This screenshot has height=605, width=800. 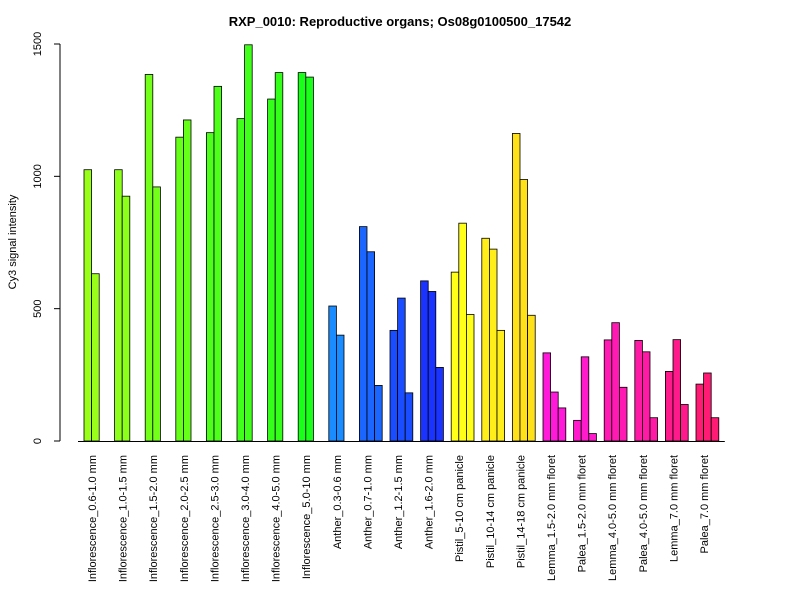 I want to click on category-label: Palea_7.0 mm floret, so click(x=705, y=504).